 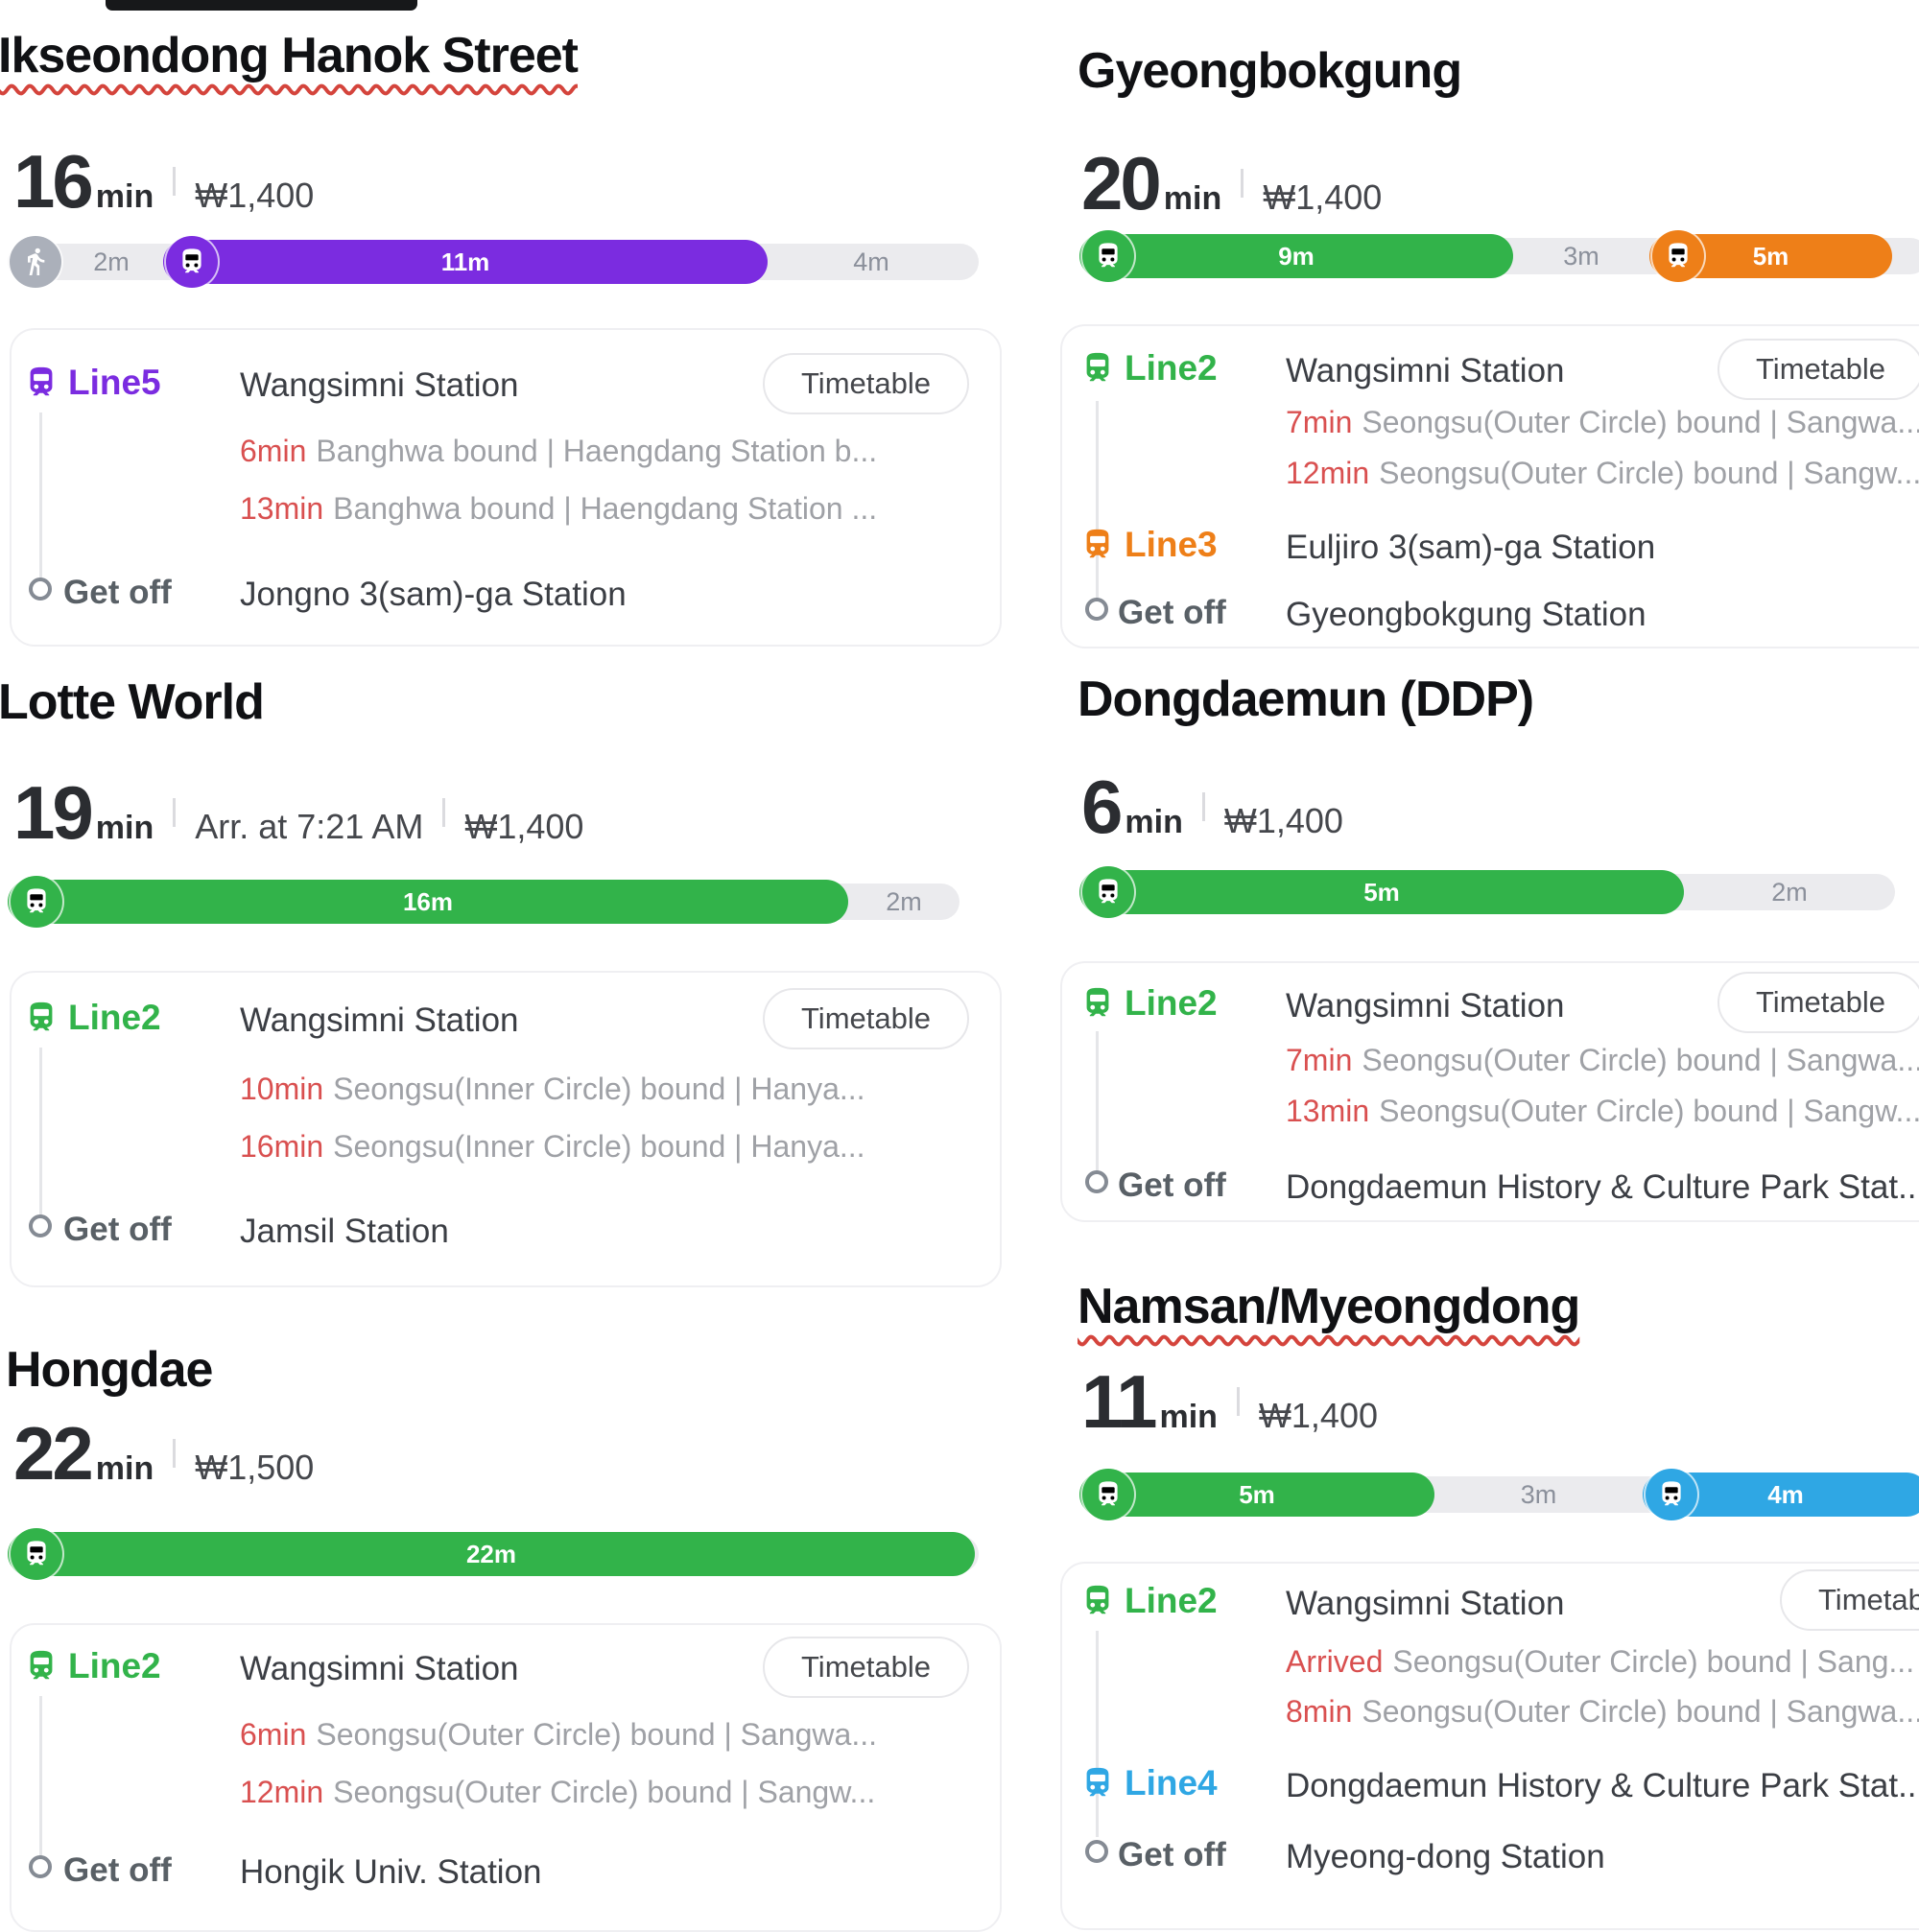 I want to click on route-summary: 11 min ₩1,400, so click(x=1229, y=1401).